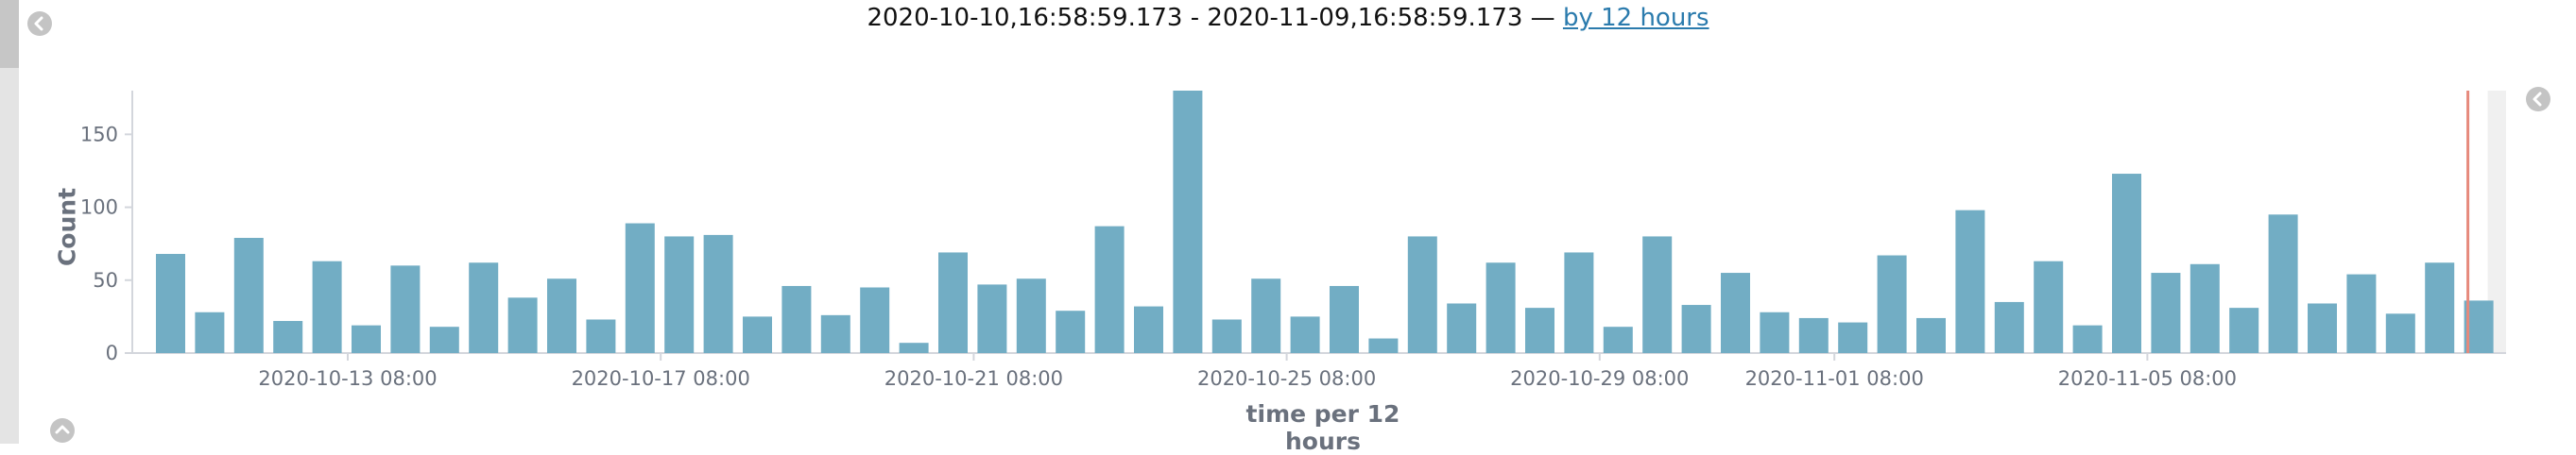 The height and width of the screenshot is (455, 2576). What do you see at coordinates (112, 353) in the screenshot?
I see `y-tick-label: 0` at bounding box center [112, 353].